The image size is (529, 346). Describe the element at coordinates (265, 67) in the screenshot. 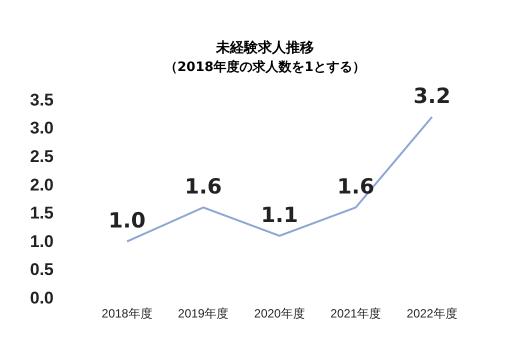

I see `chart-subtitle: （2018年度の求人数を1とする）` at that location.